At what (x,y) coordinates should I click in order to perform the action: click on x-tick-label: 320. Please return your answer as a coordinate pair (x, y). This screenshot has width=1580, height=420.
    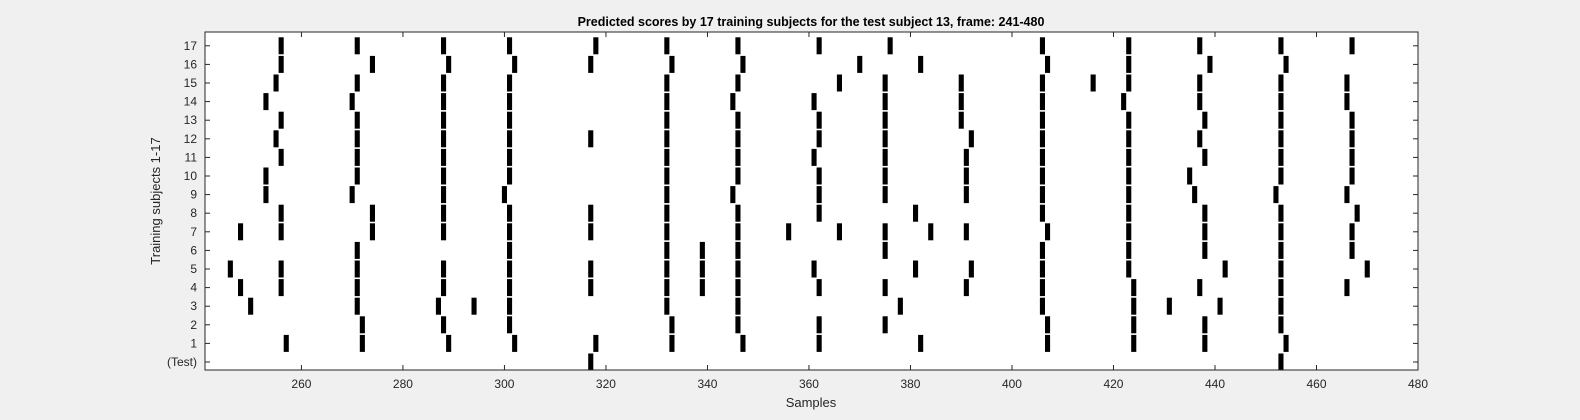
    Looking at the image, I should click on (606, 384).